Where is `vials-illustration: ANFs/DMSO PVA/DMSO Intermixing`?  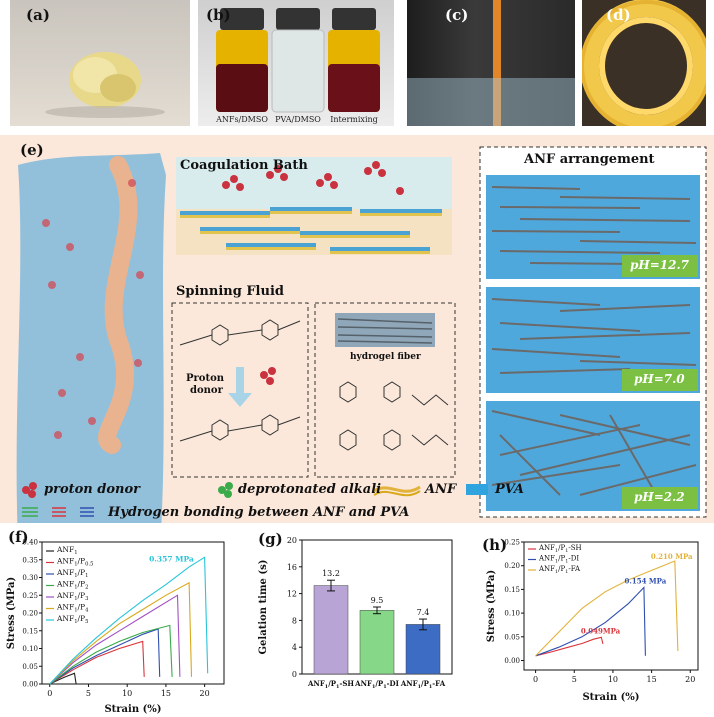 vials-illustration: ANFs/DMSO PVA/DMSO Intermixing is located at coordinates (297, 66).